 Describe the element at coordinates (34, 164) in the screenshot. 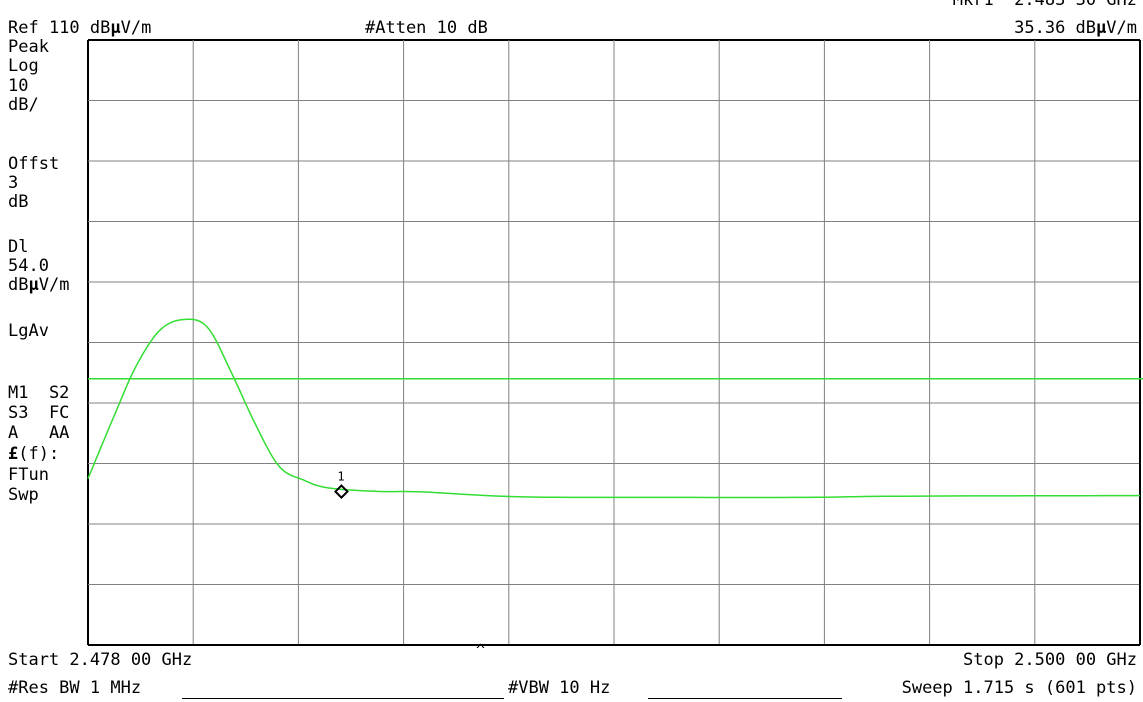

I see `offset-label: Offst` at that location.